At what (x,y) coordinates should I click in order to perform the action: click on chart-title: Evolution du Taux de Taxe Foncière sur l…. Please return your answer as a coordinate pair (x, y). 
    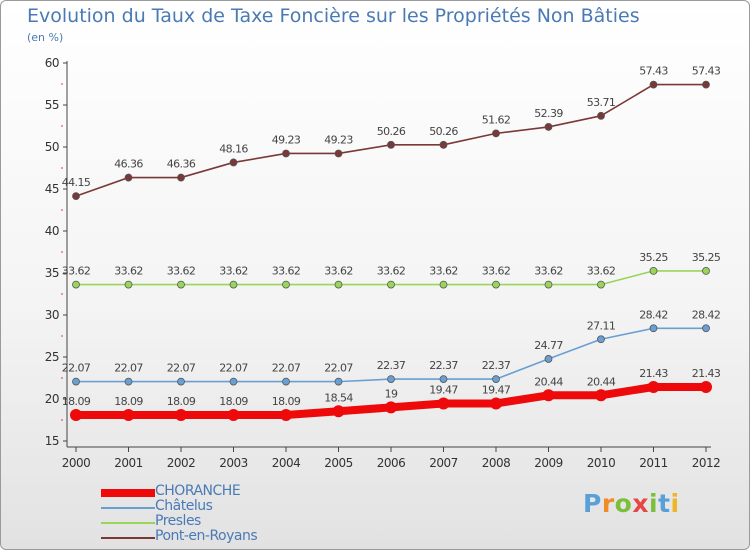
    Looking at the image, I should click on (333, 16).